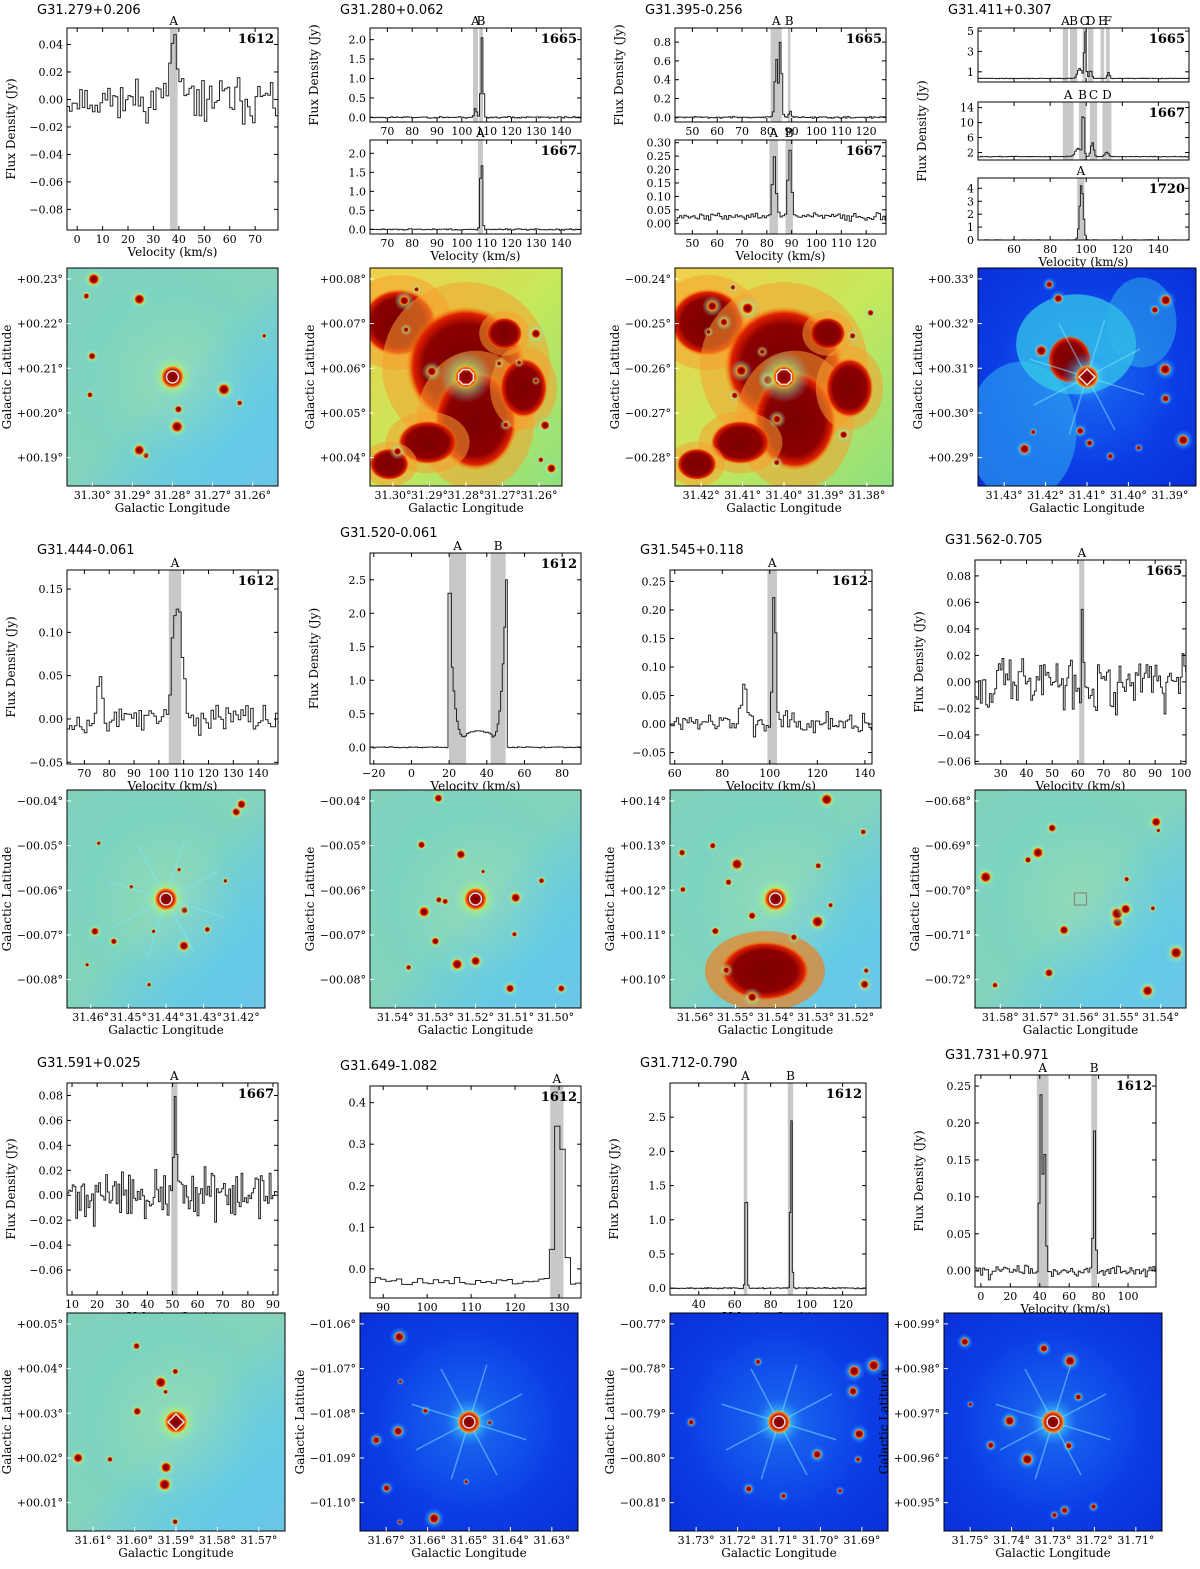 This screenshot has width=1200, height=1569. Describe the element at coordinates (273, 1304) in the screenshot. I see `x-tick-label: 90` at that location.